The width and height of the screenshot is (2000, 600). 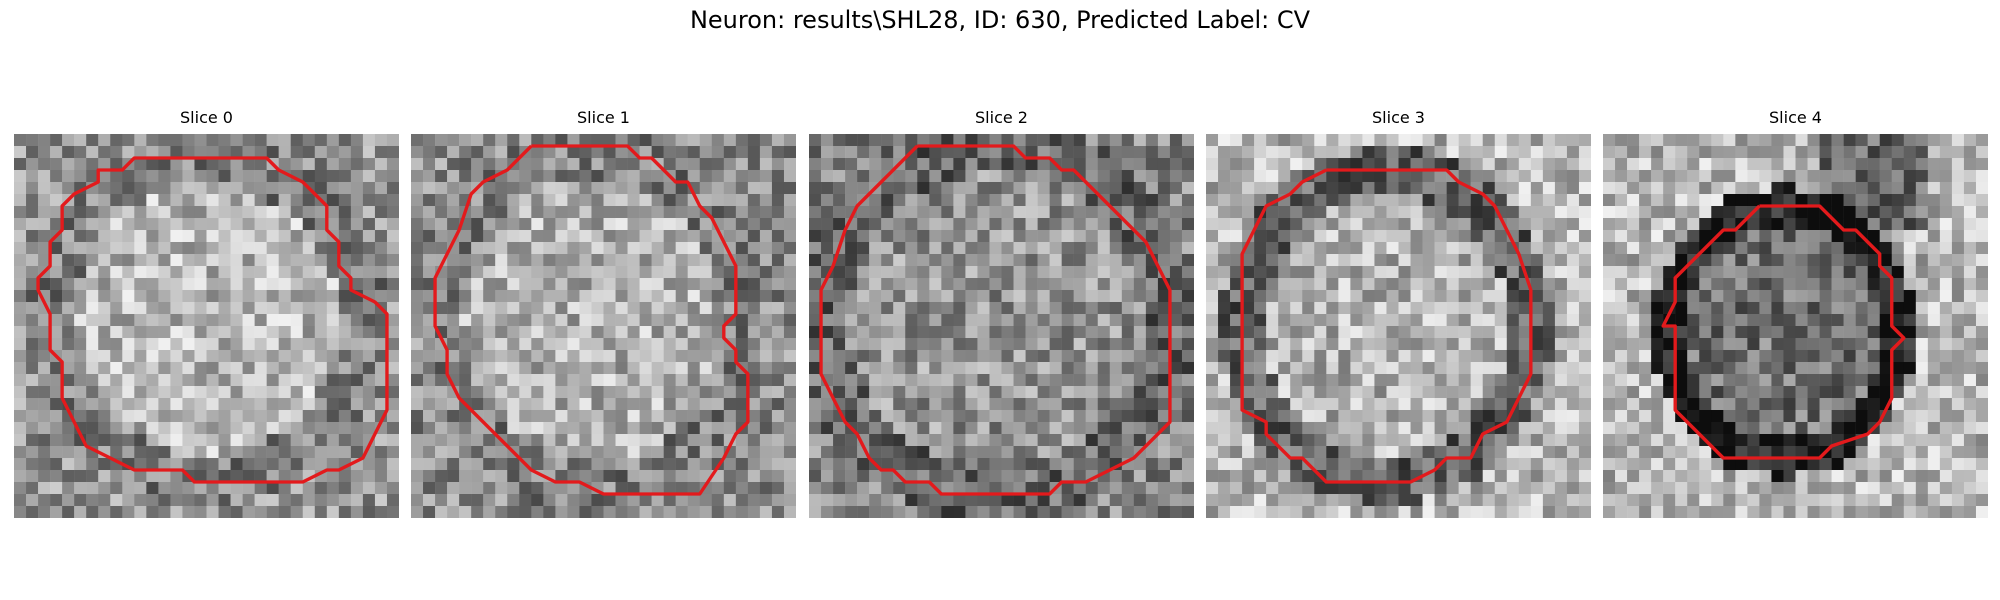 I want to click on slice-panel-3: Slice 3, so click(x=1398, y=313).